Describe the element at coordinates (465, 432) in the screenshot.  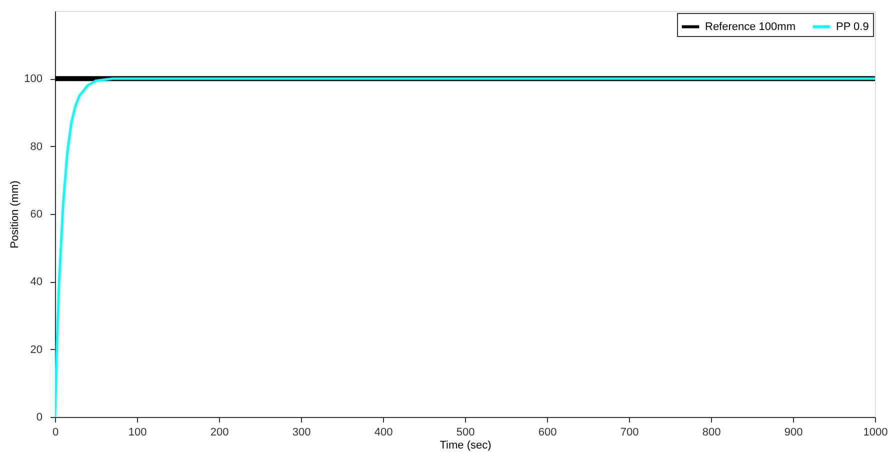
I see `x-tick-label: 500` at that location.